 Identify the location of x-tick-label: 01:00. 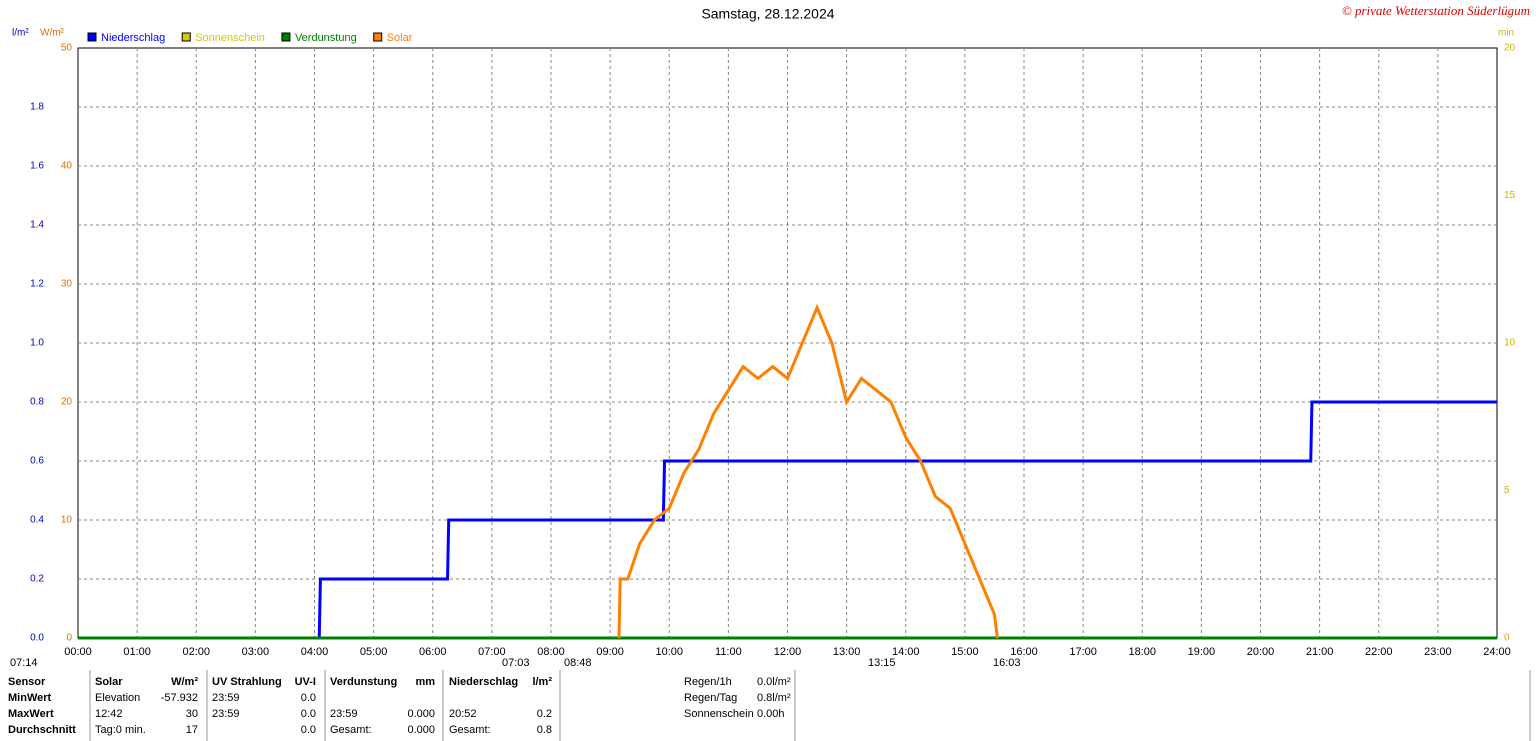
(137, 652).